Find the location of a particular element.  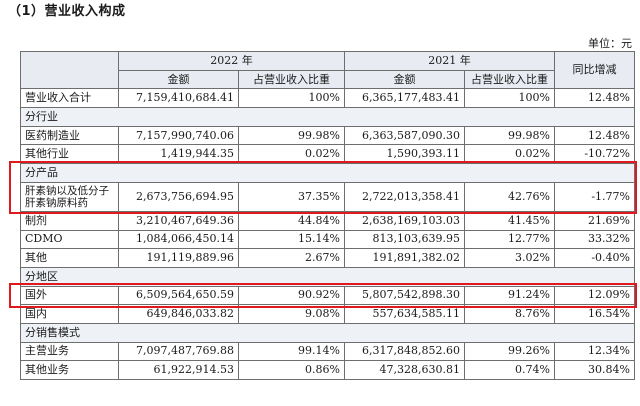

amount-2021: 557,634,585.11 is located at coordinates (404, 314).